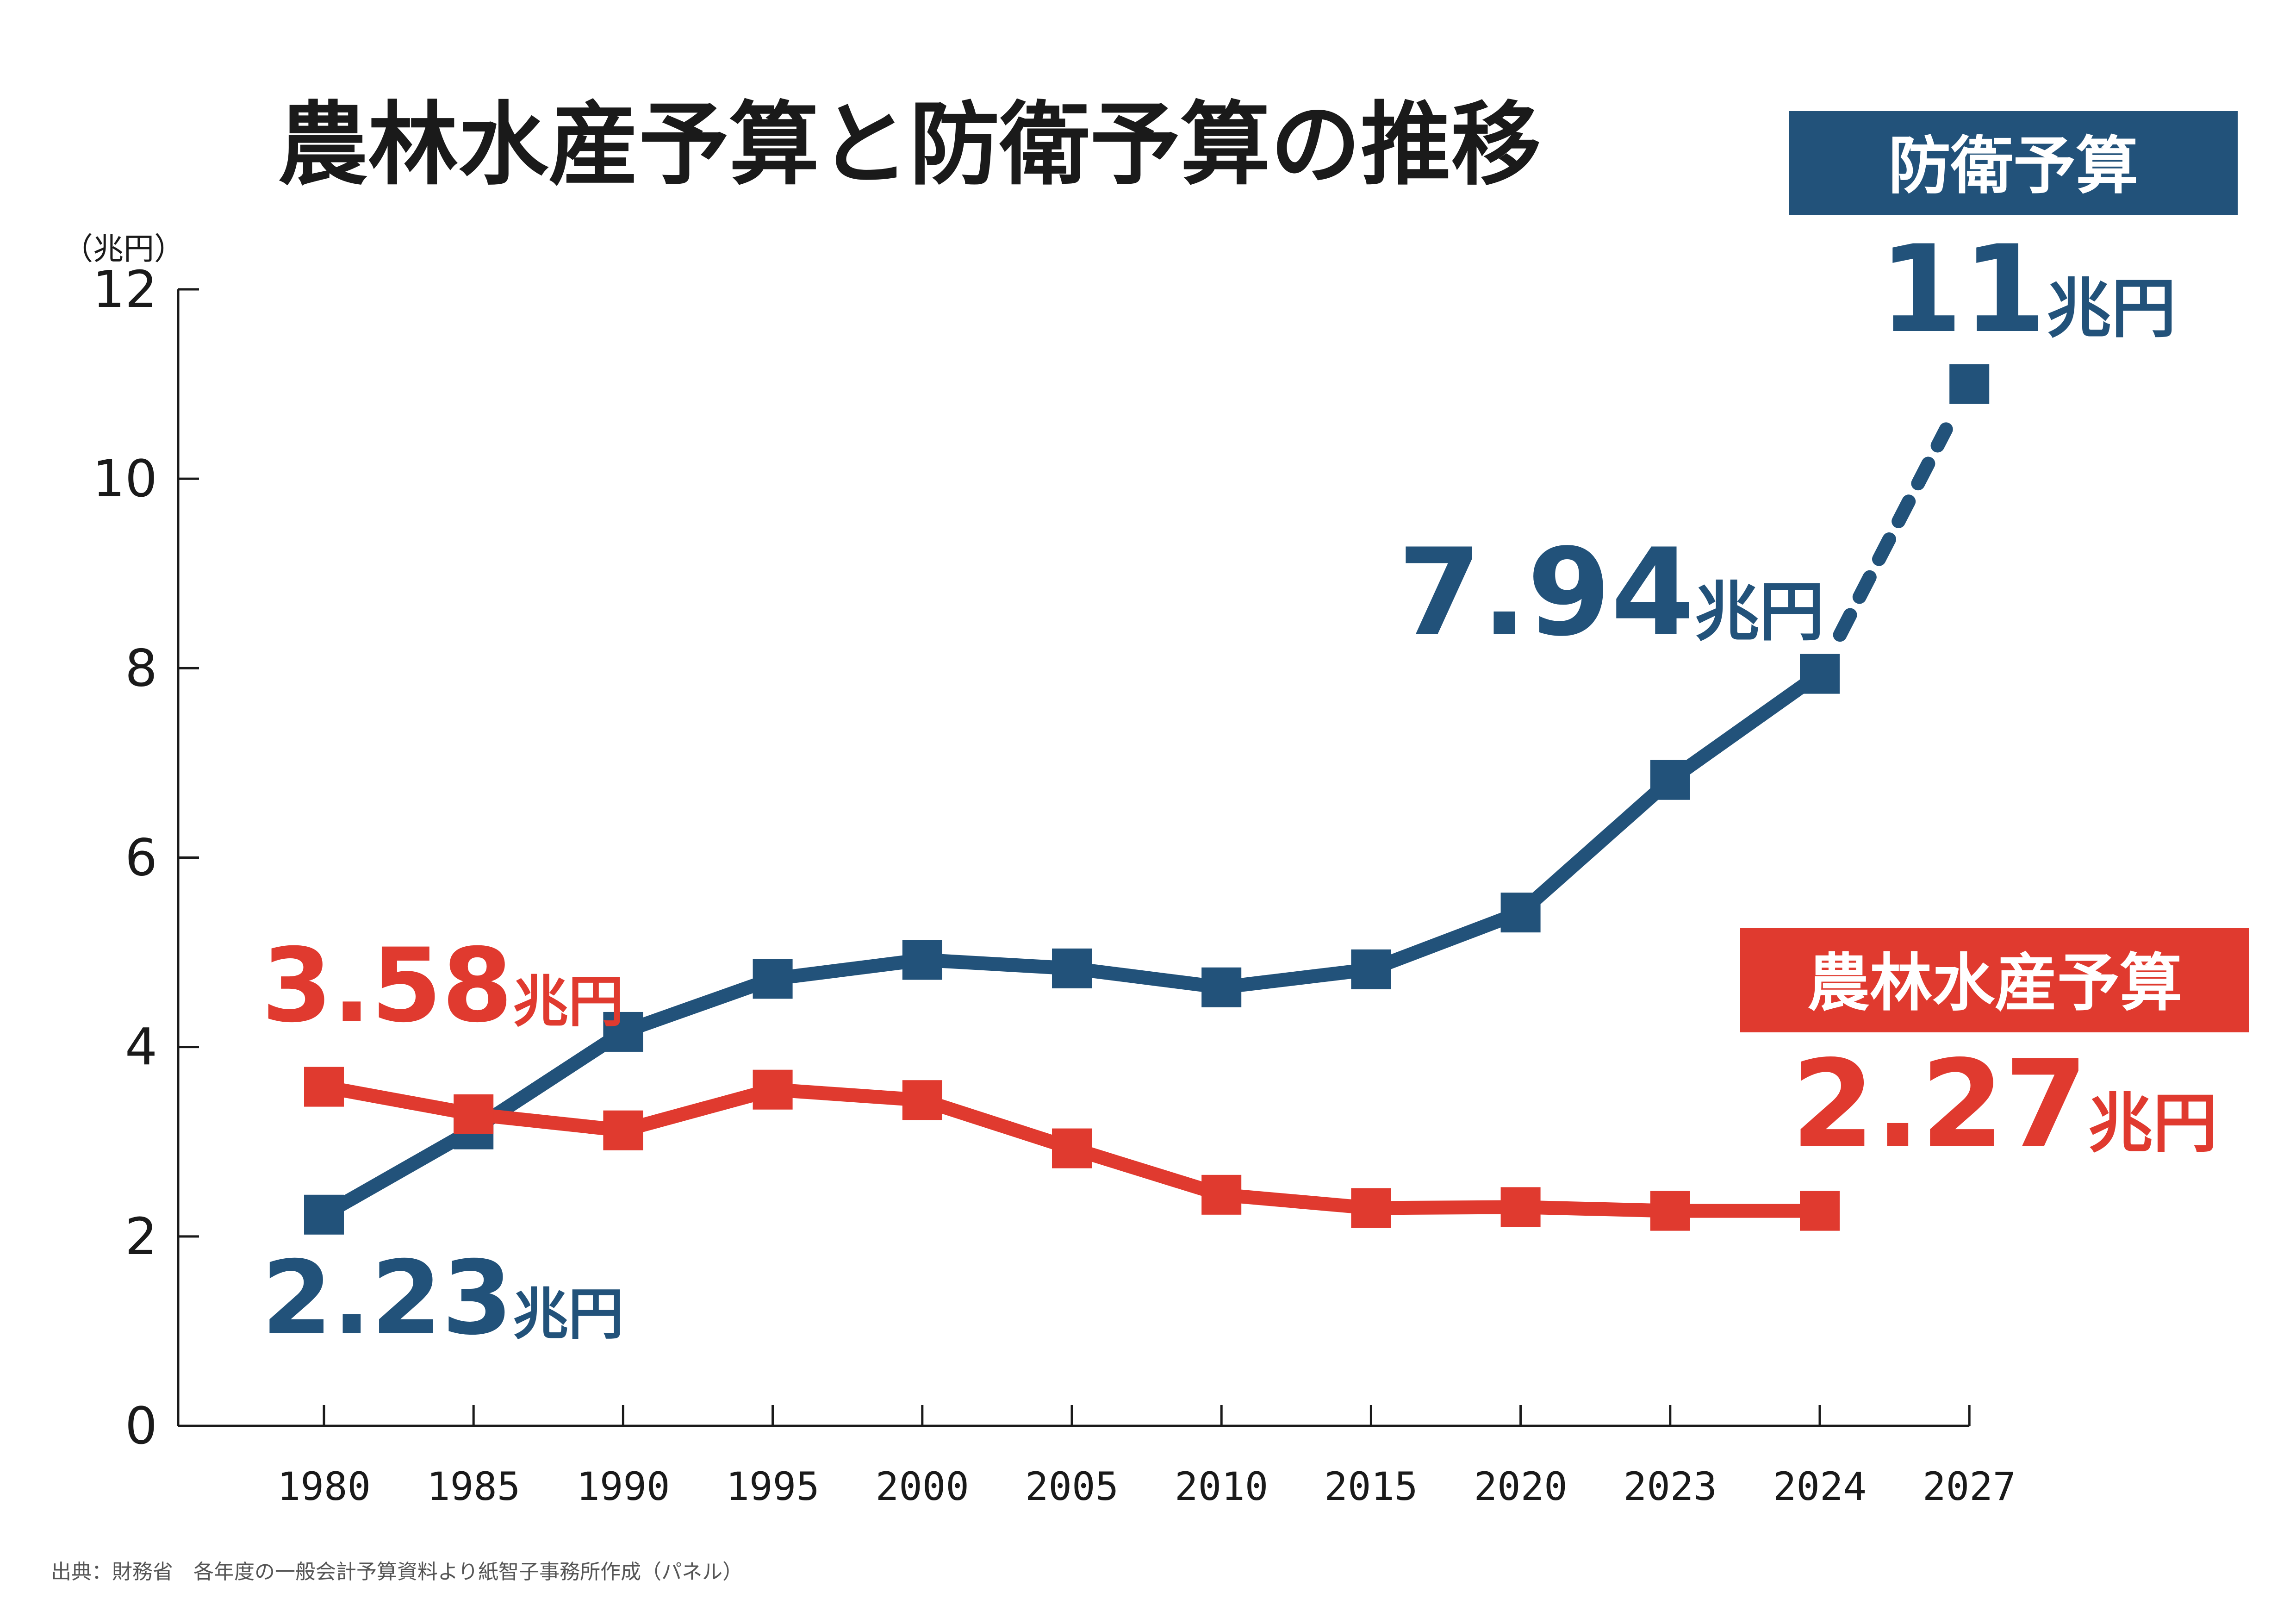 The width and height of the screenshot is (2296, 1624). What do you see at coordinates (141, 1047) in the screenshot?
I see `y-tick-label: 4` at bounding box center [141, 1047].